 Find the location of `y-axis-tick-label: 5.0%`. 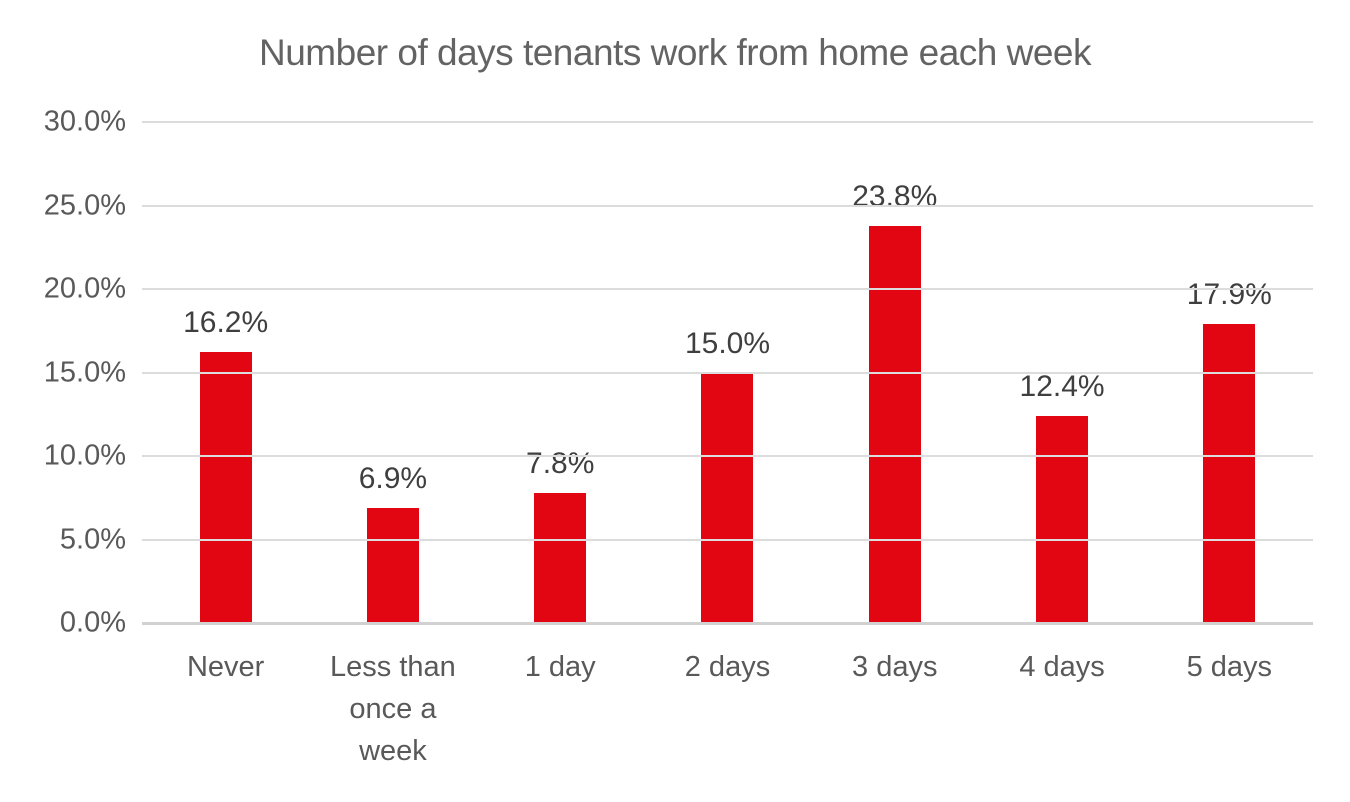

y-axis-tick-label: 5.0% is located at coordinates (92, 539).